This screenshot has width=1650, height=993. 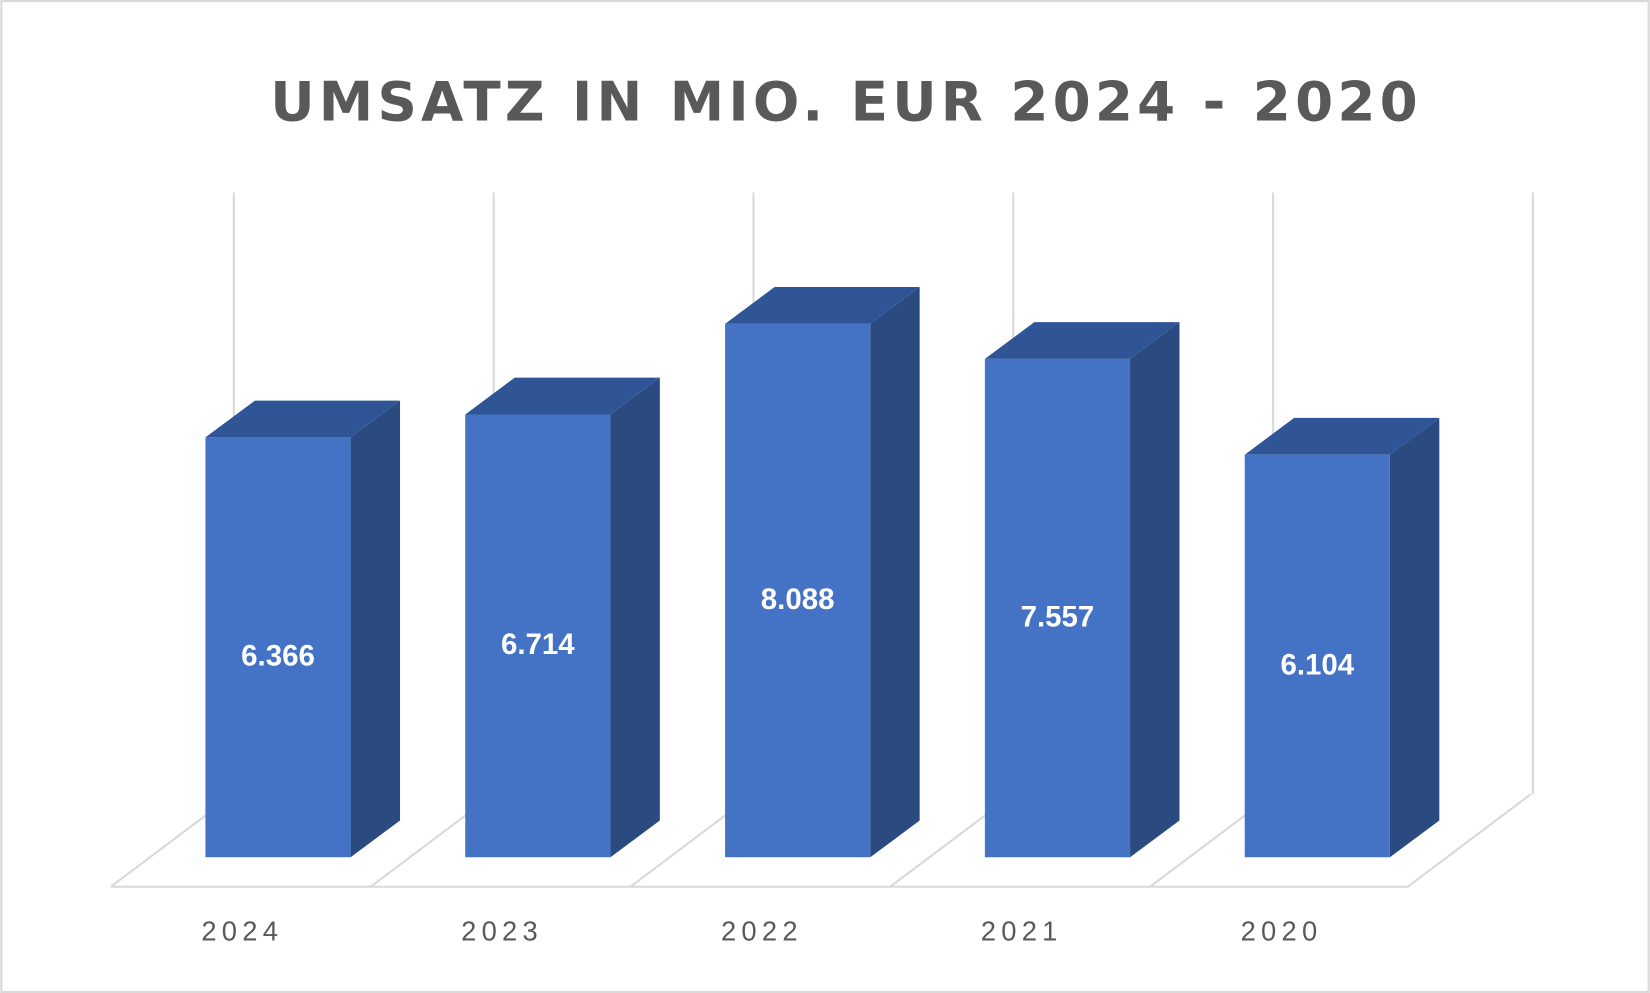 I want to click on value-label: 6.714, so click(x=538, y=644).